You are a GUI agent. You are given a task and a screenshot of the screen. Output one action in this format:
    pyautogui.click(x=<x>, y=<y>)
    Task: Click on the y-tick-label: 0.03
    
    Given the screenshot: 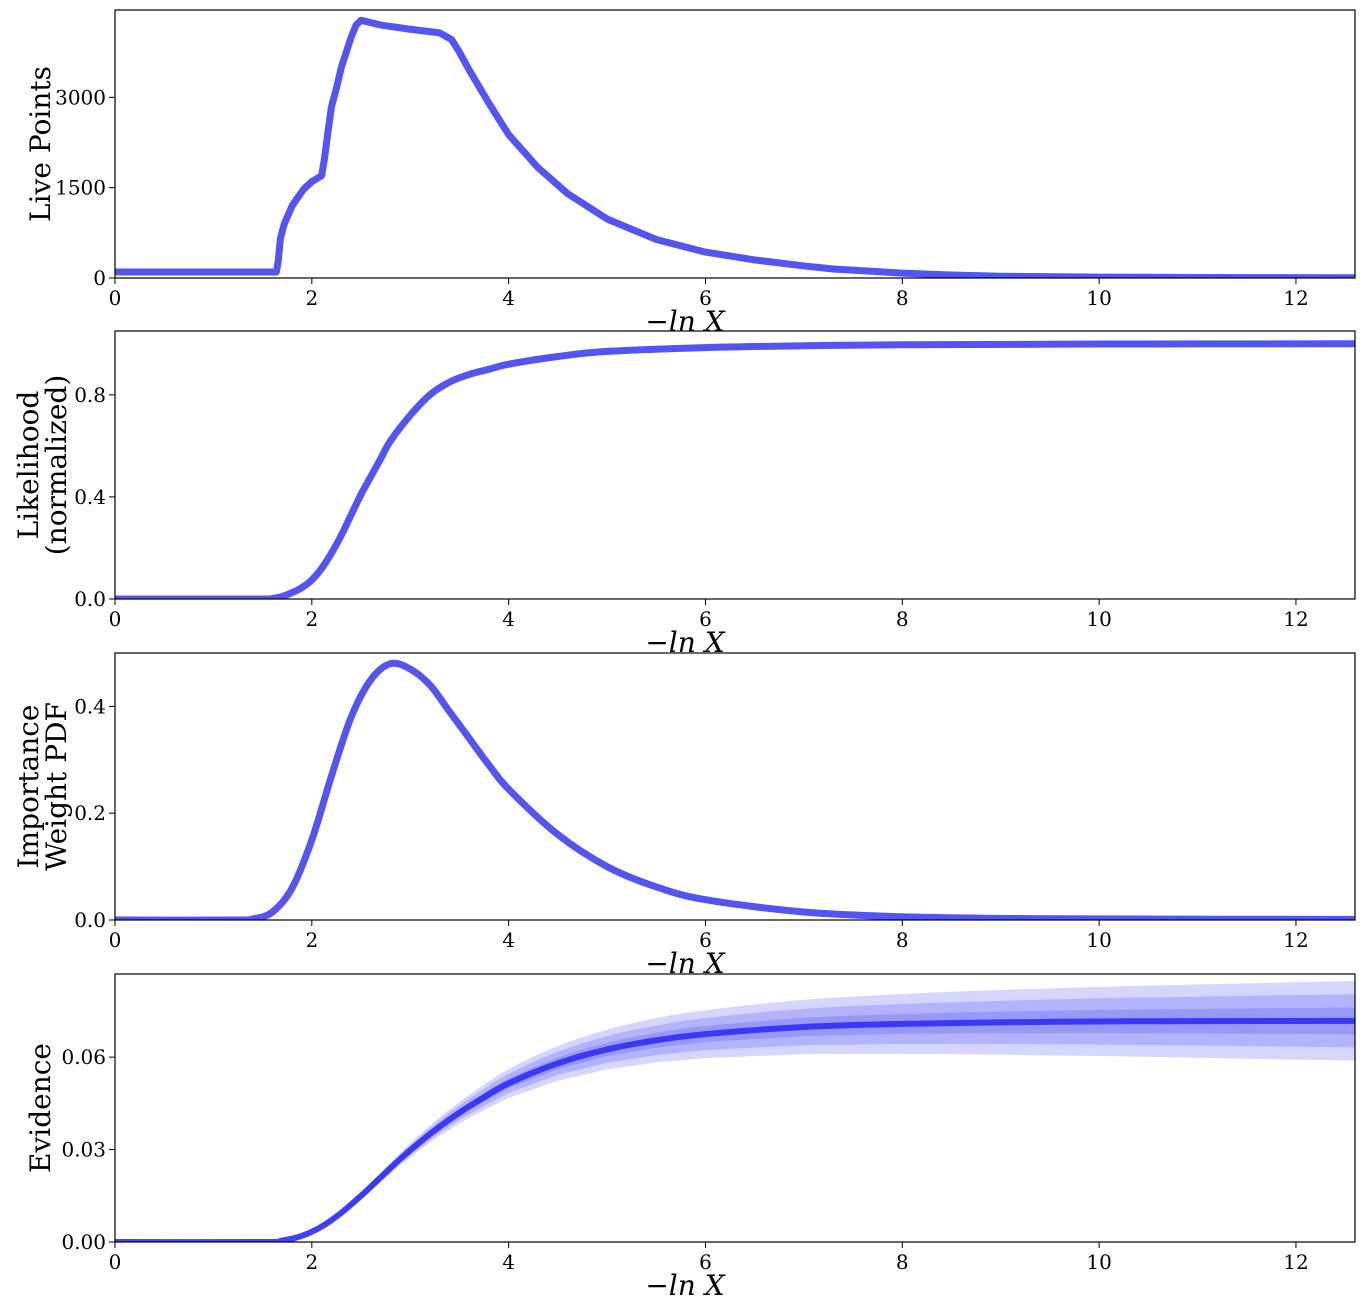 What is the action you would take?
    pyautogui.click(x=83, y=1150)
    